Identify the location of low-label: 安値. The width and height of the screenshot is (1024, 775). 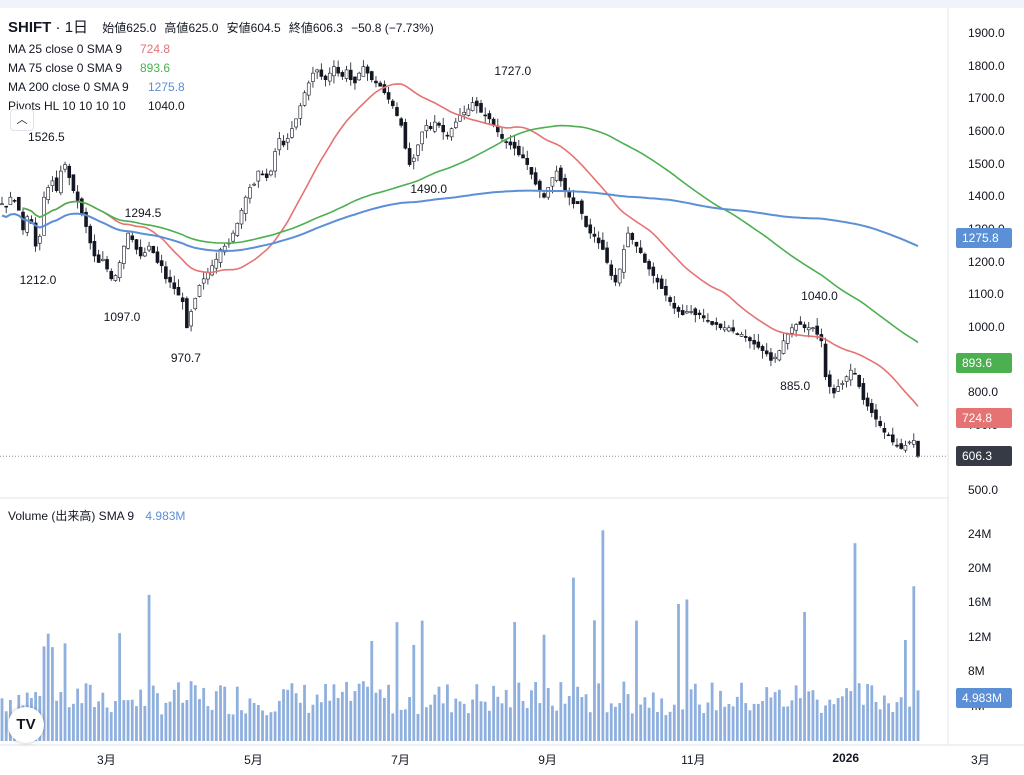
(238, 28).